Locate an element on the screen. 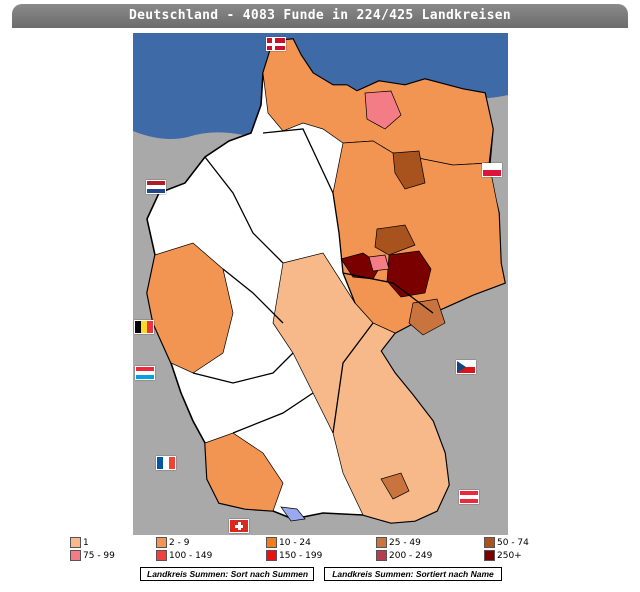  poland-flag is located at coordinates (492, 170).